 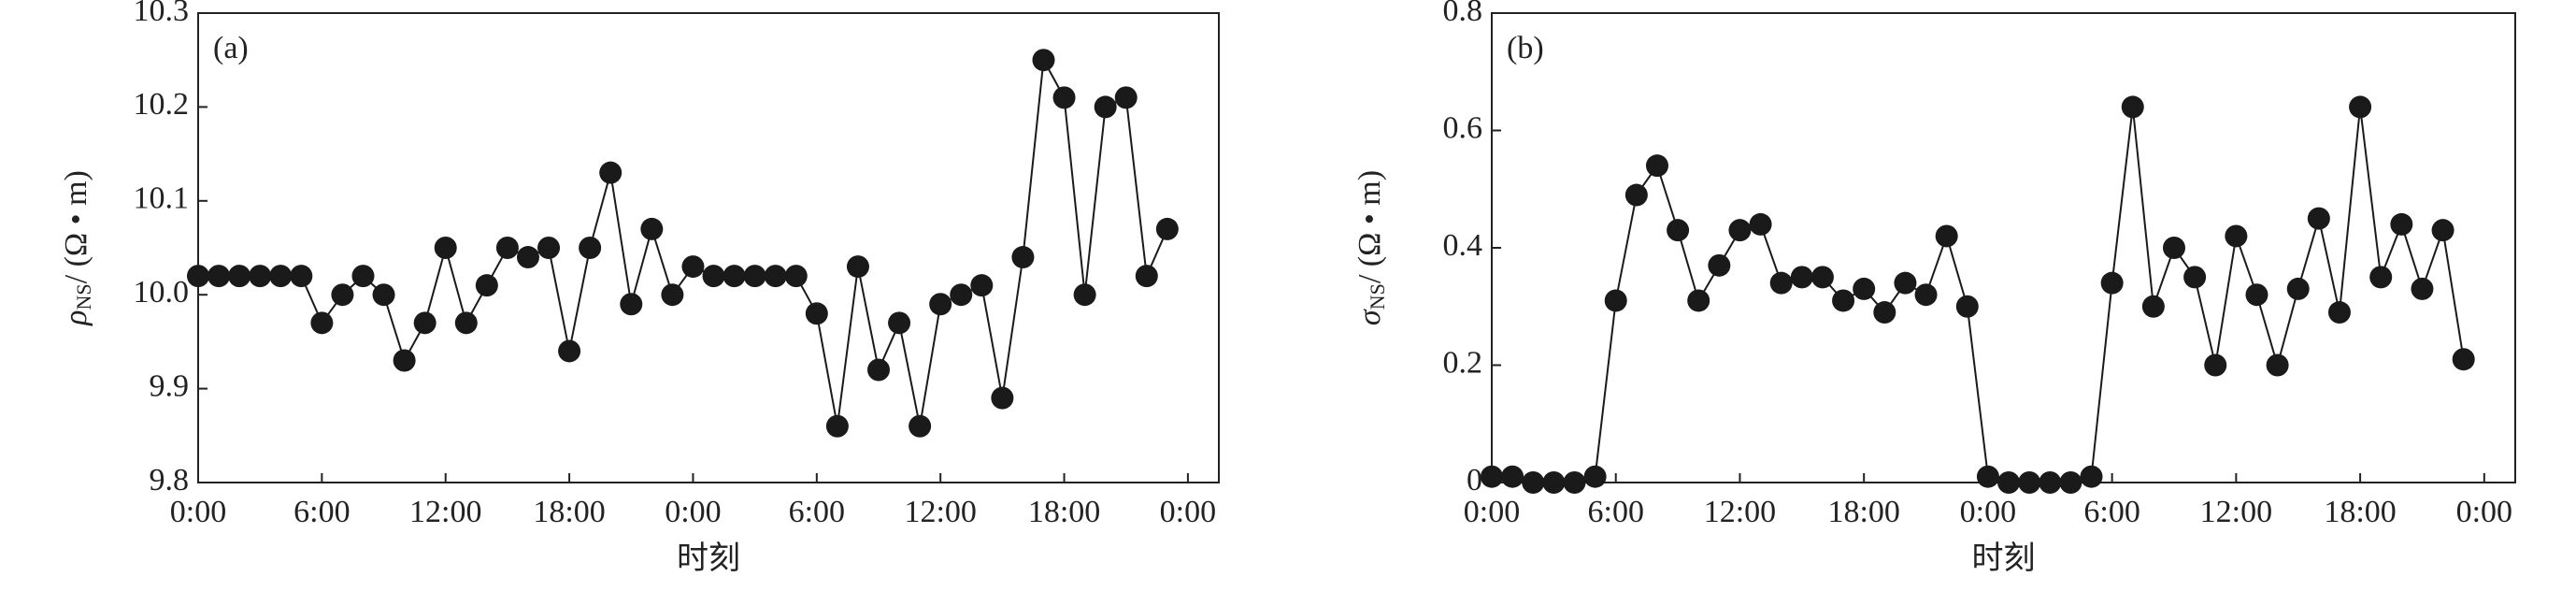 I want to click on y-tick-label: 9.9, so click(x=170, y=385).